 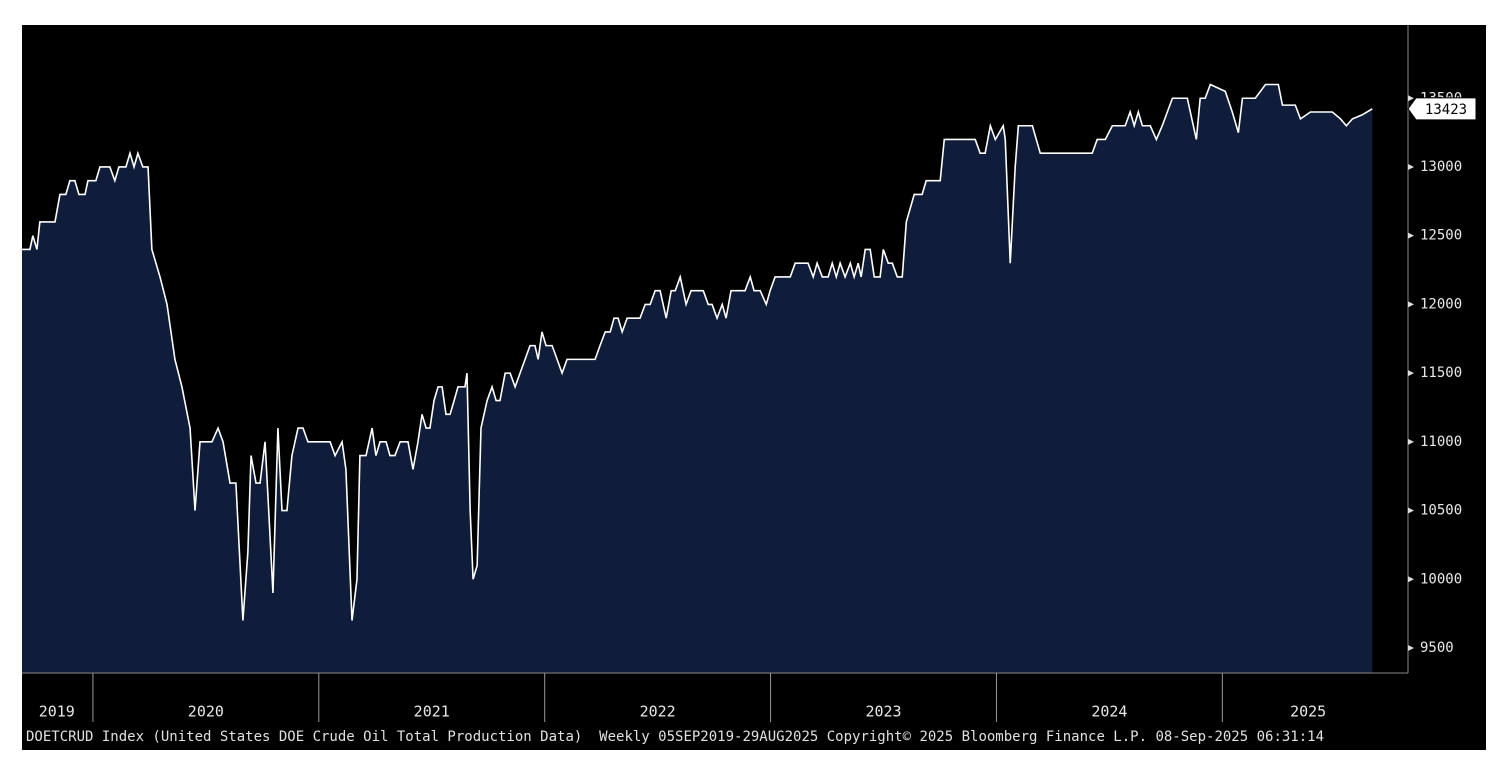 What do you see at coordinates (1441, 236) in the screenshot?
I see `y-tick-label: 12500` at bounding box center [1441, 236].